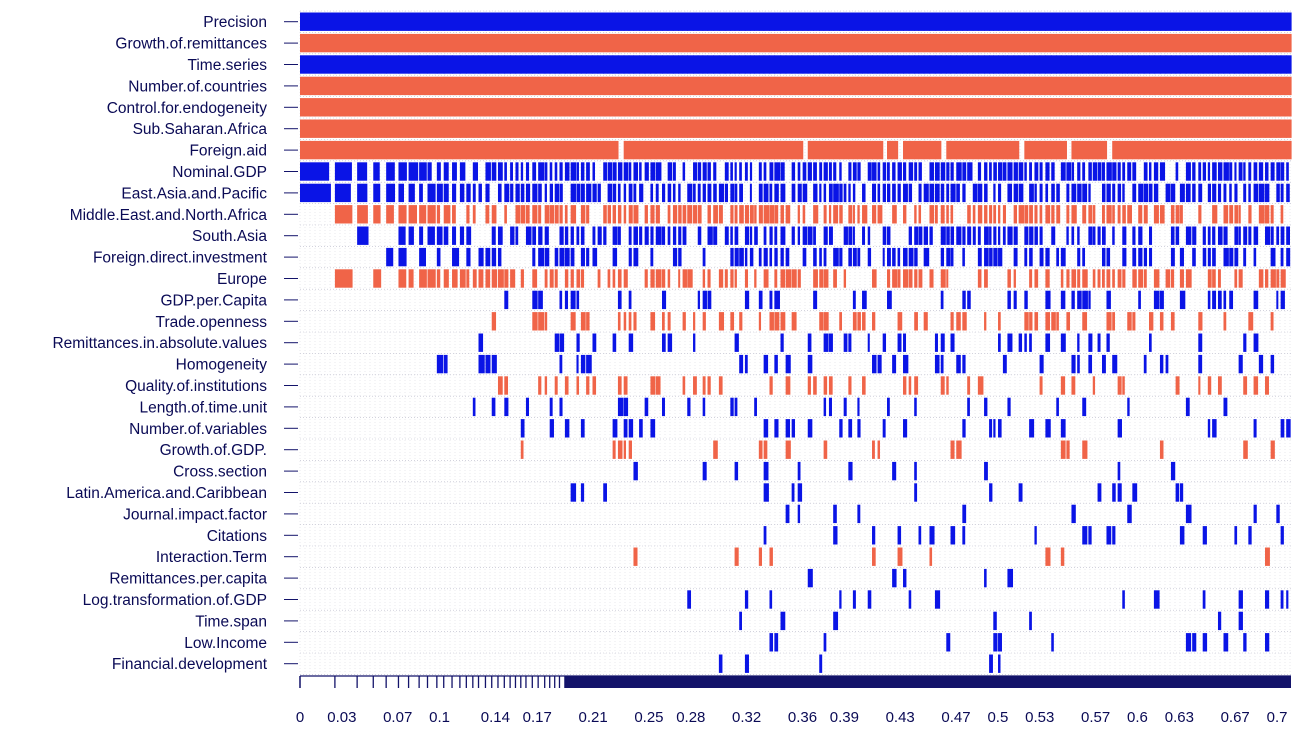 This screenshot has width=1301, height=736. I want to click on x-tick-label: 0.28, so click(690, 717).